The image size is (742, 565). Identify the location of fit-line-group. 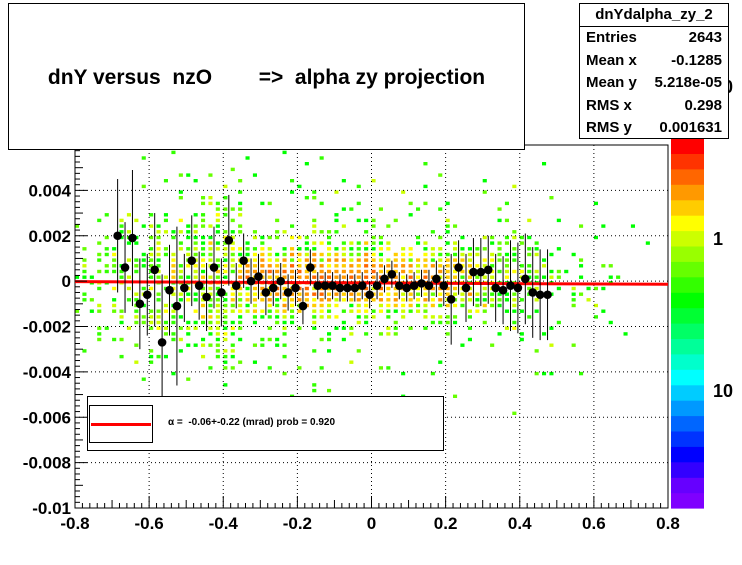
(371, 283).